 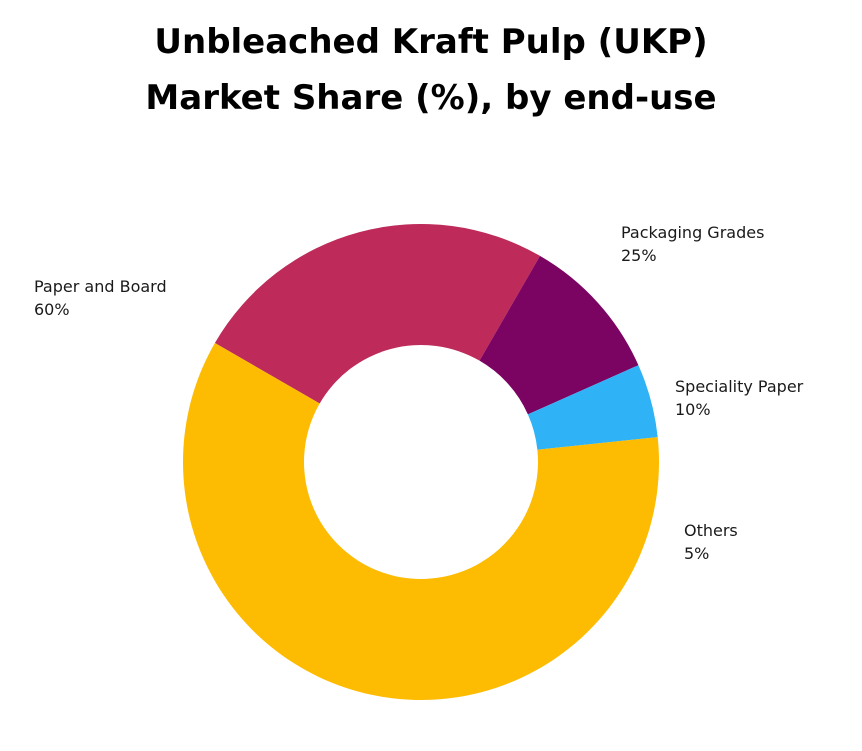 What do you see at coordinates (377, 313) in the screenshot?
I see `donut-slice-packaging-grades` at bounding box center [377, 313].